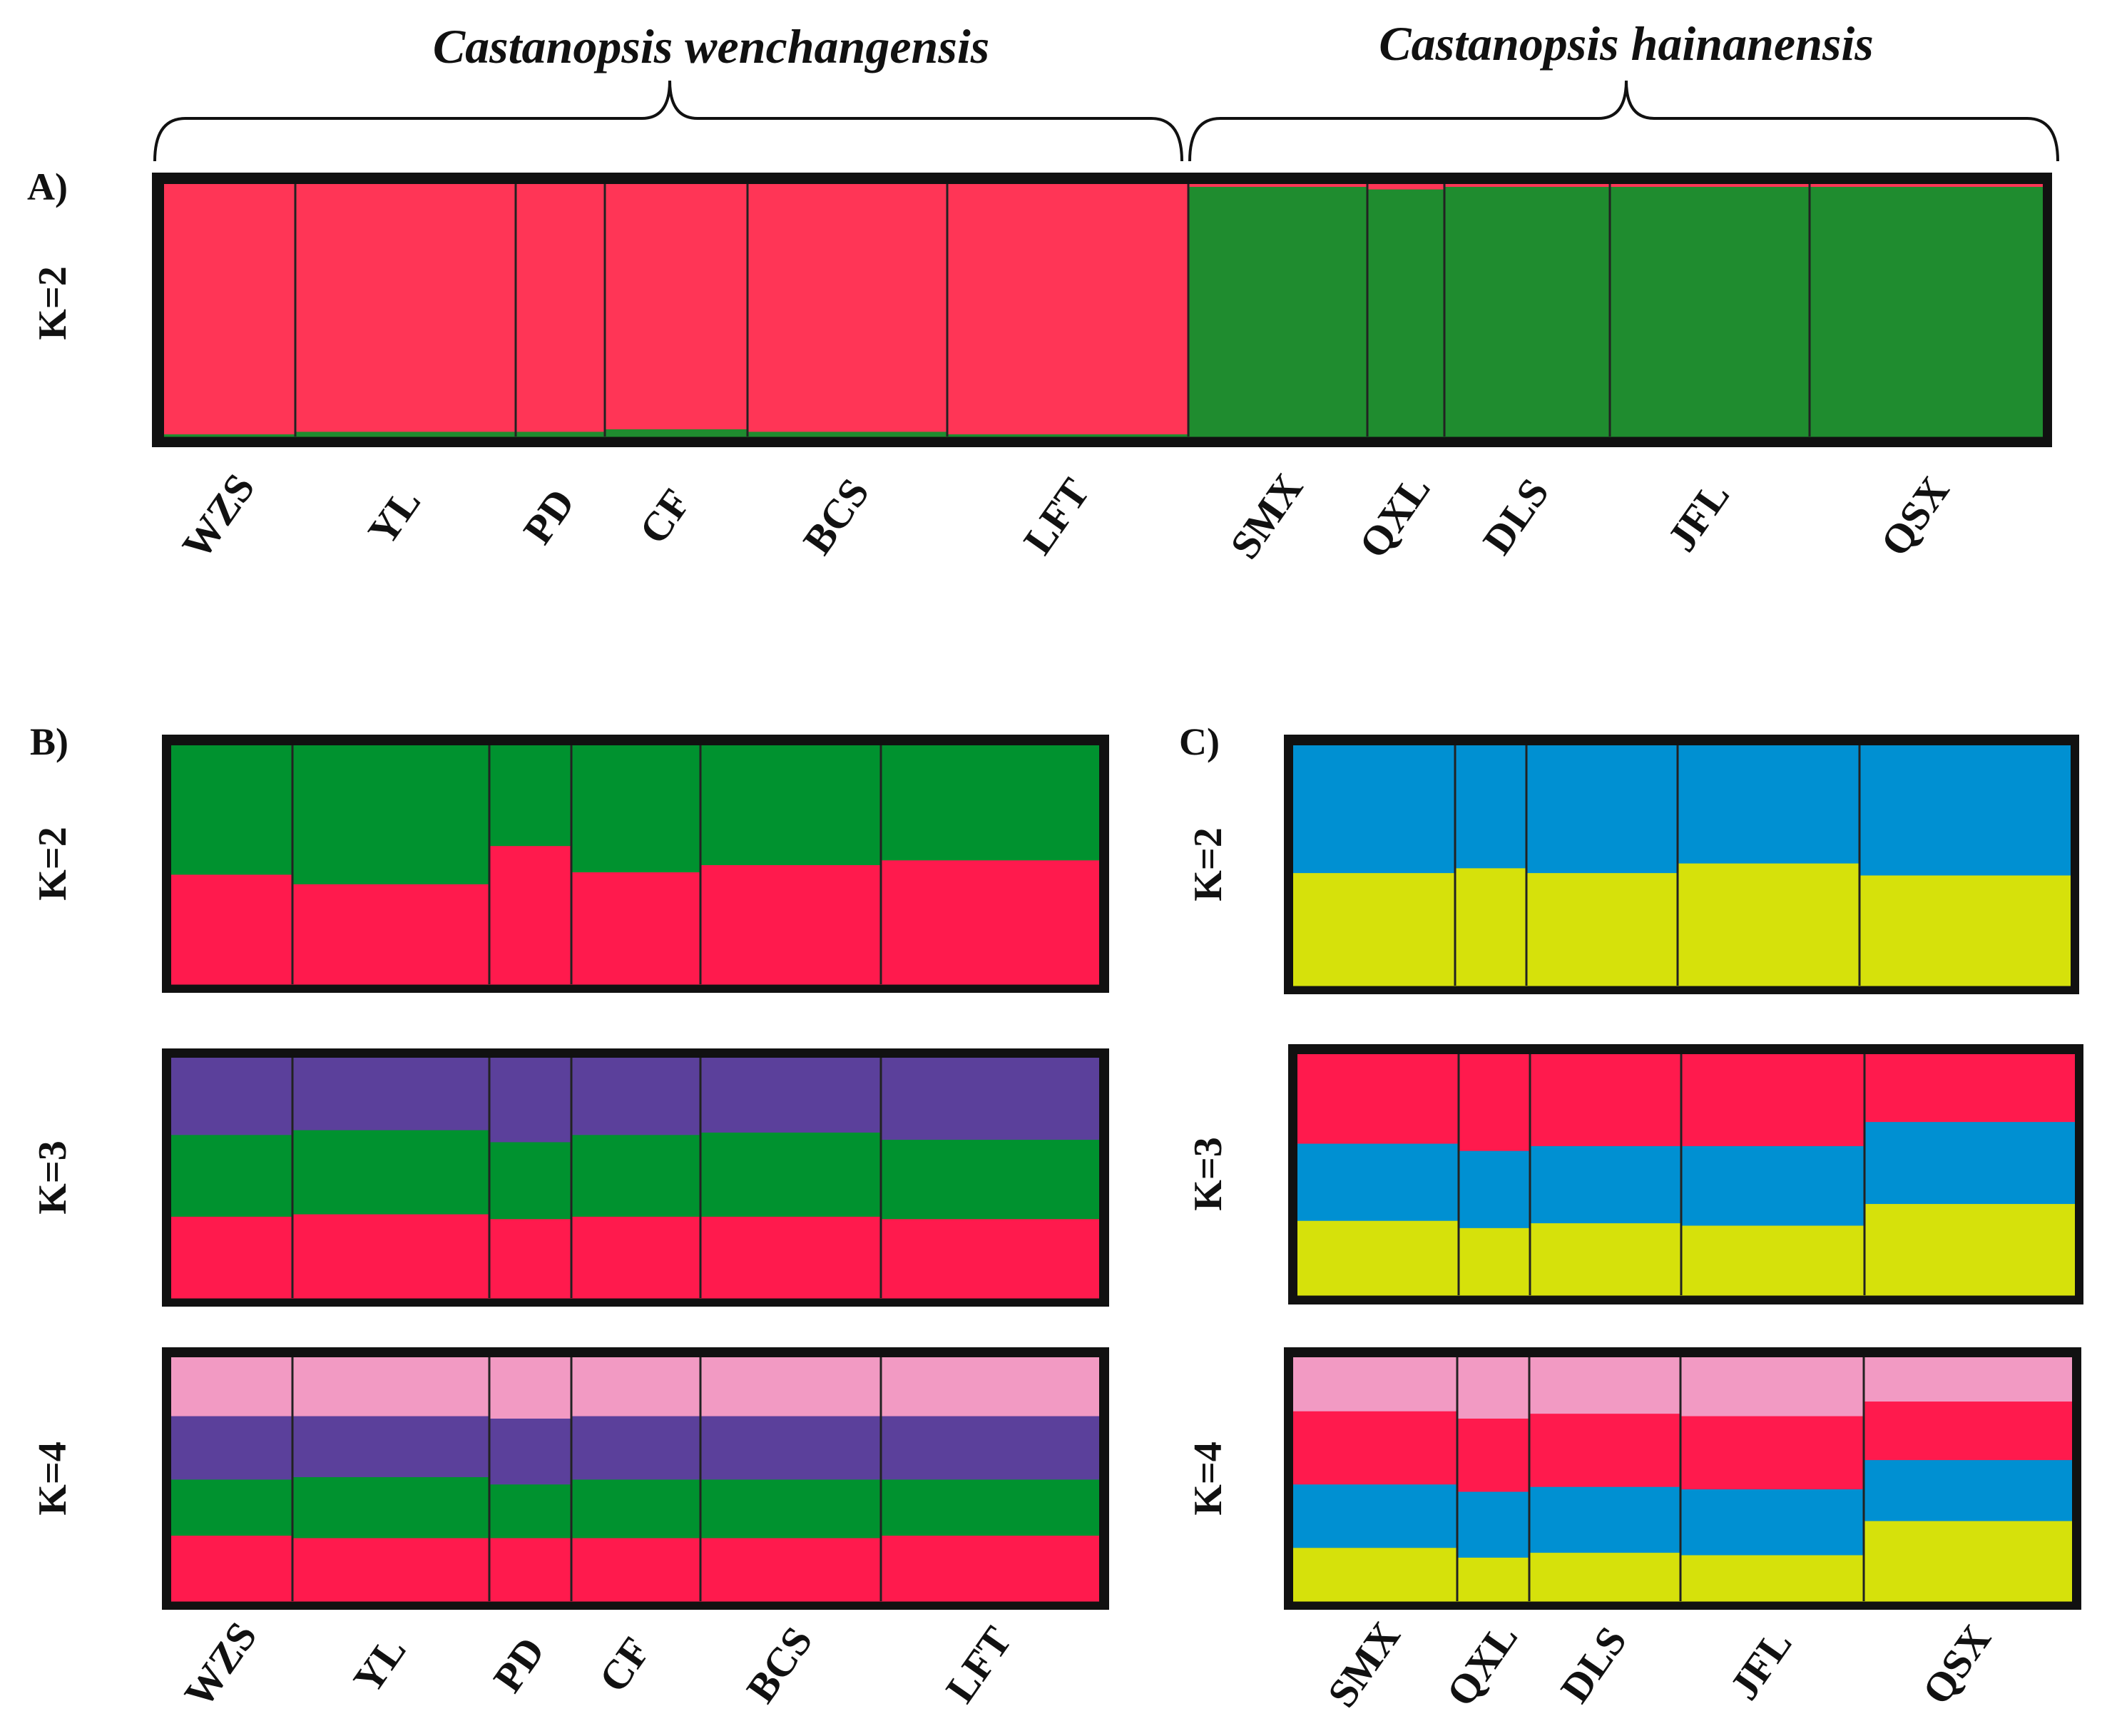  What do you see at coordinates (668, 121) in the screenshot?
I see `brace-left` at bounding box center [668, 121].